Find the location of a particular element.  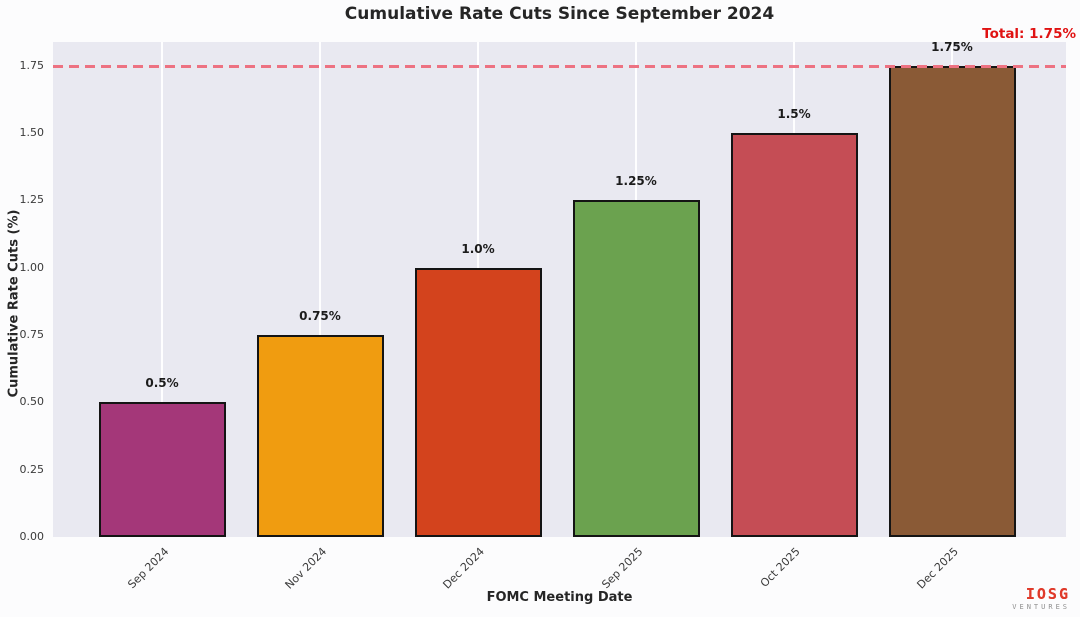

iosg-logo: IOSG VENTURES is located at coordinates (1041, 599).